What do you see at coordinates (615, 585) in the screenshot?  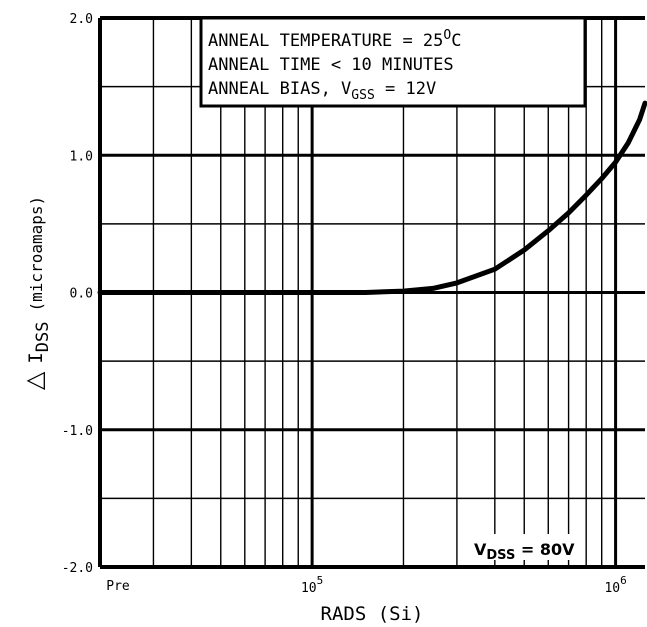 I see `x-tick-label: 10⁶` at bounding box center [615, 585].